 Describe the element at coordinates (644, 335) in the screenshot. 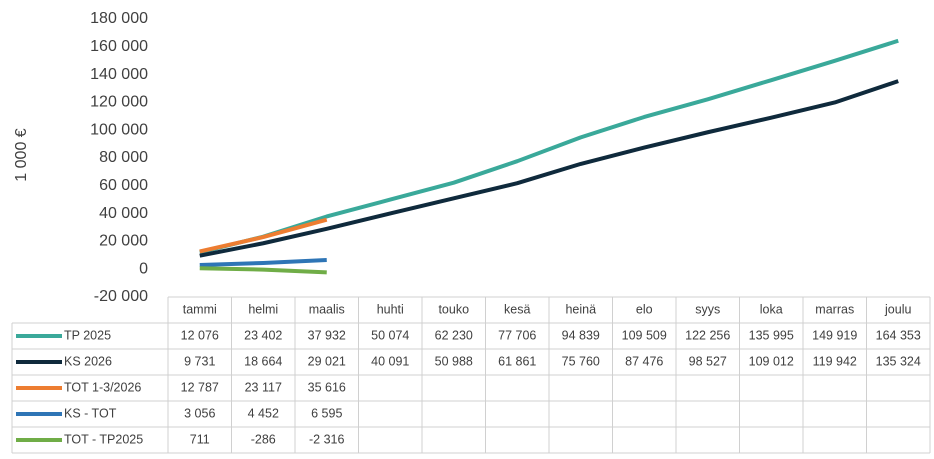

I see `table-value: 109 509` at that location.